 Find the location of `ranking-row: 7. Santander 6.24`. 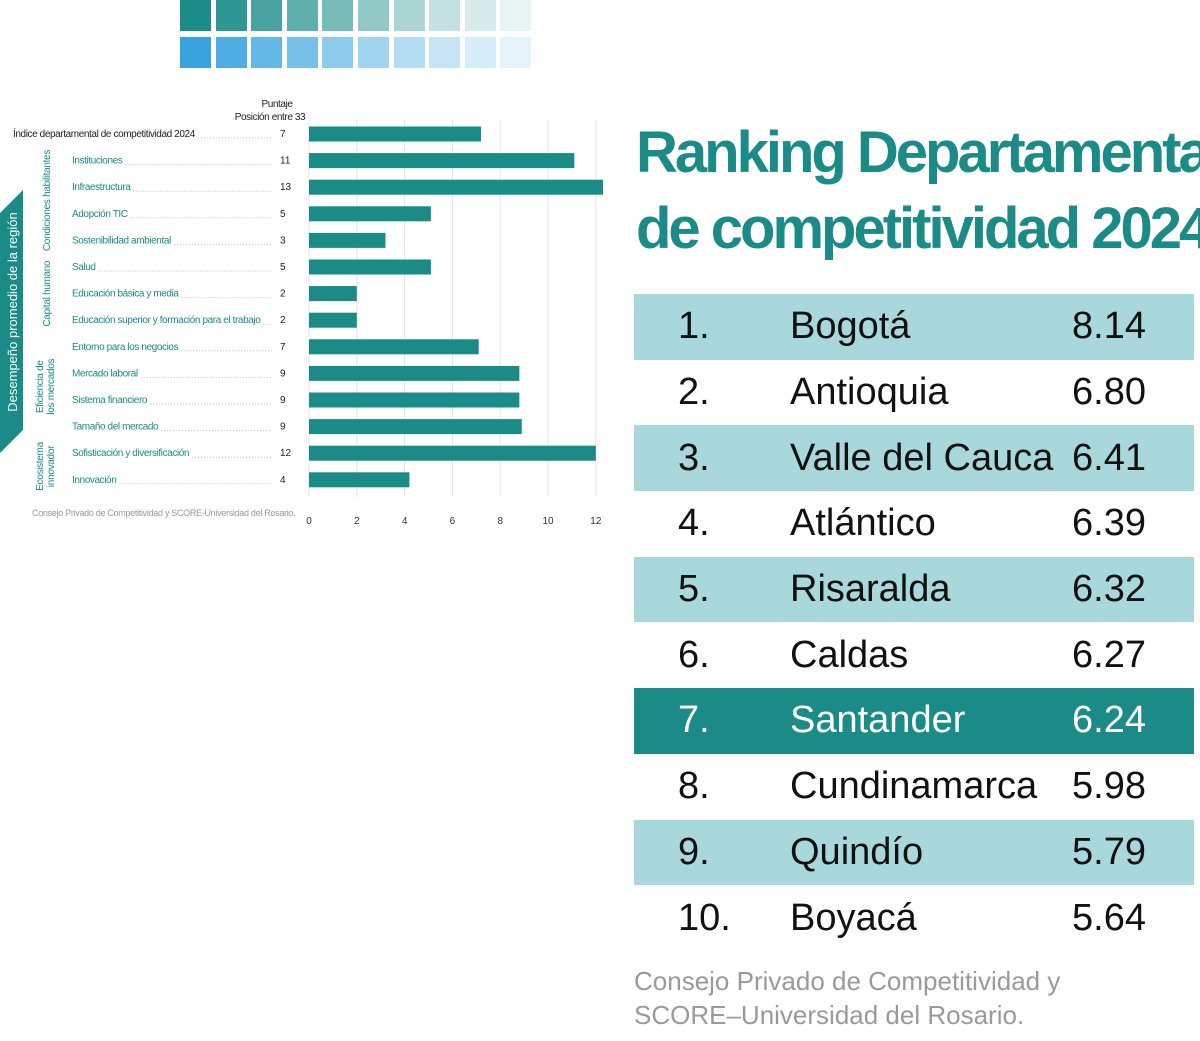

ranking-row: 7. Santander 6.24 is located at coordinates (914, 721).